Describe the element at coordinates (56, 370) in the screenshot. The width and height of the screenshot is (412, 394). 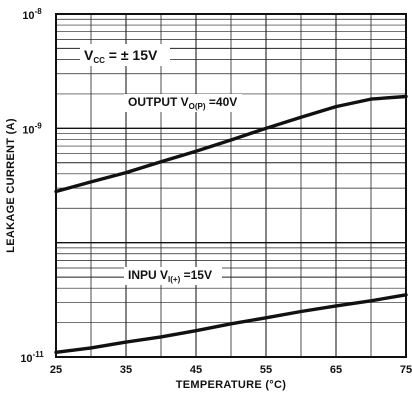
I see `x-tick-label: 25` at that location.